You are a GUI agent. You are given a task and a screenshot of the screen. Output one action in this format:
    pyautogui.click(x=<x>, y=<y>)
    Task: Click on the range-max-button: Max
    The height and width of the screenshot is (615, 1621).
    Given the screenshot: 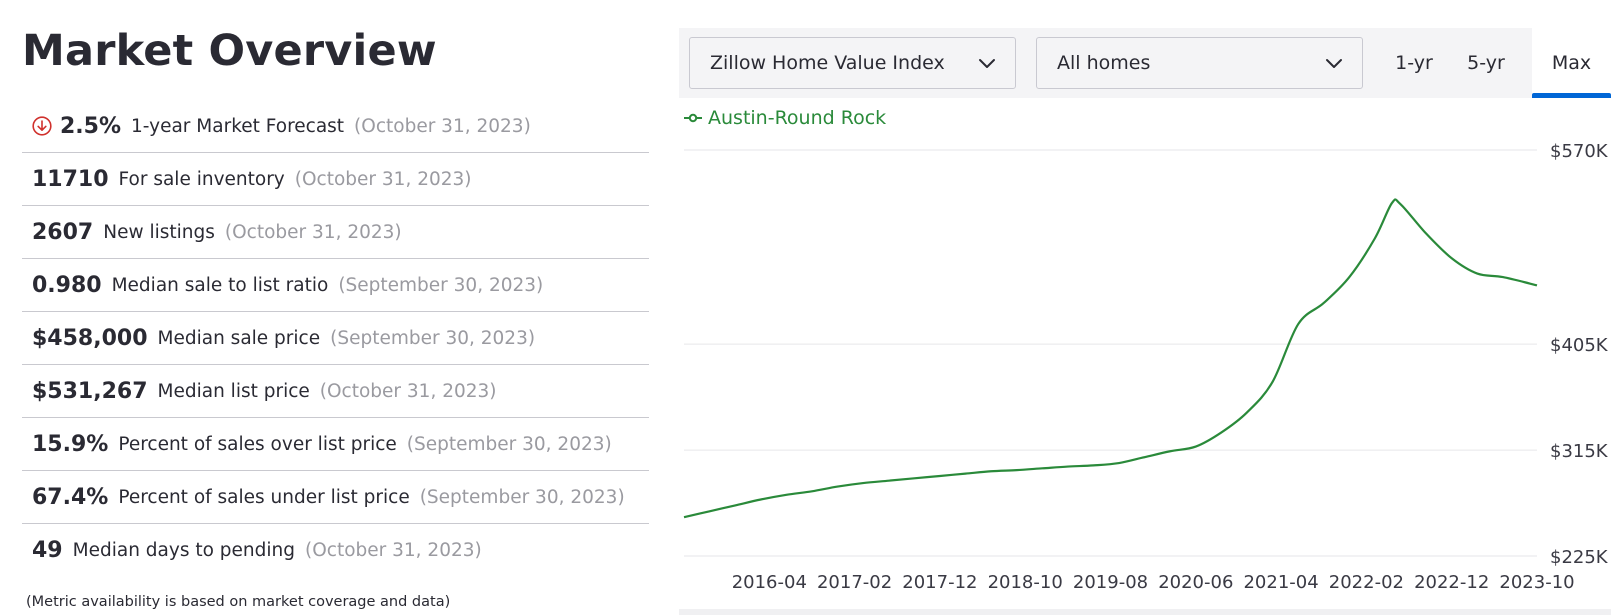 What is the action you would take?
    pyautogui.click(x=1571, y=63)
    